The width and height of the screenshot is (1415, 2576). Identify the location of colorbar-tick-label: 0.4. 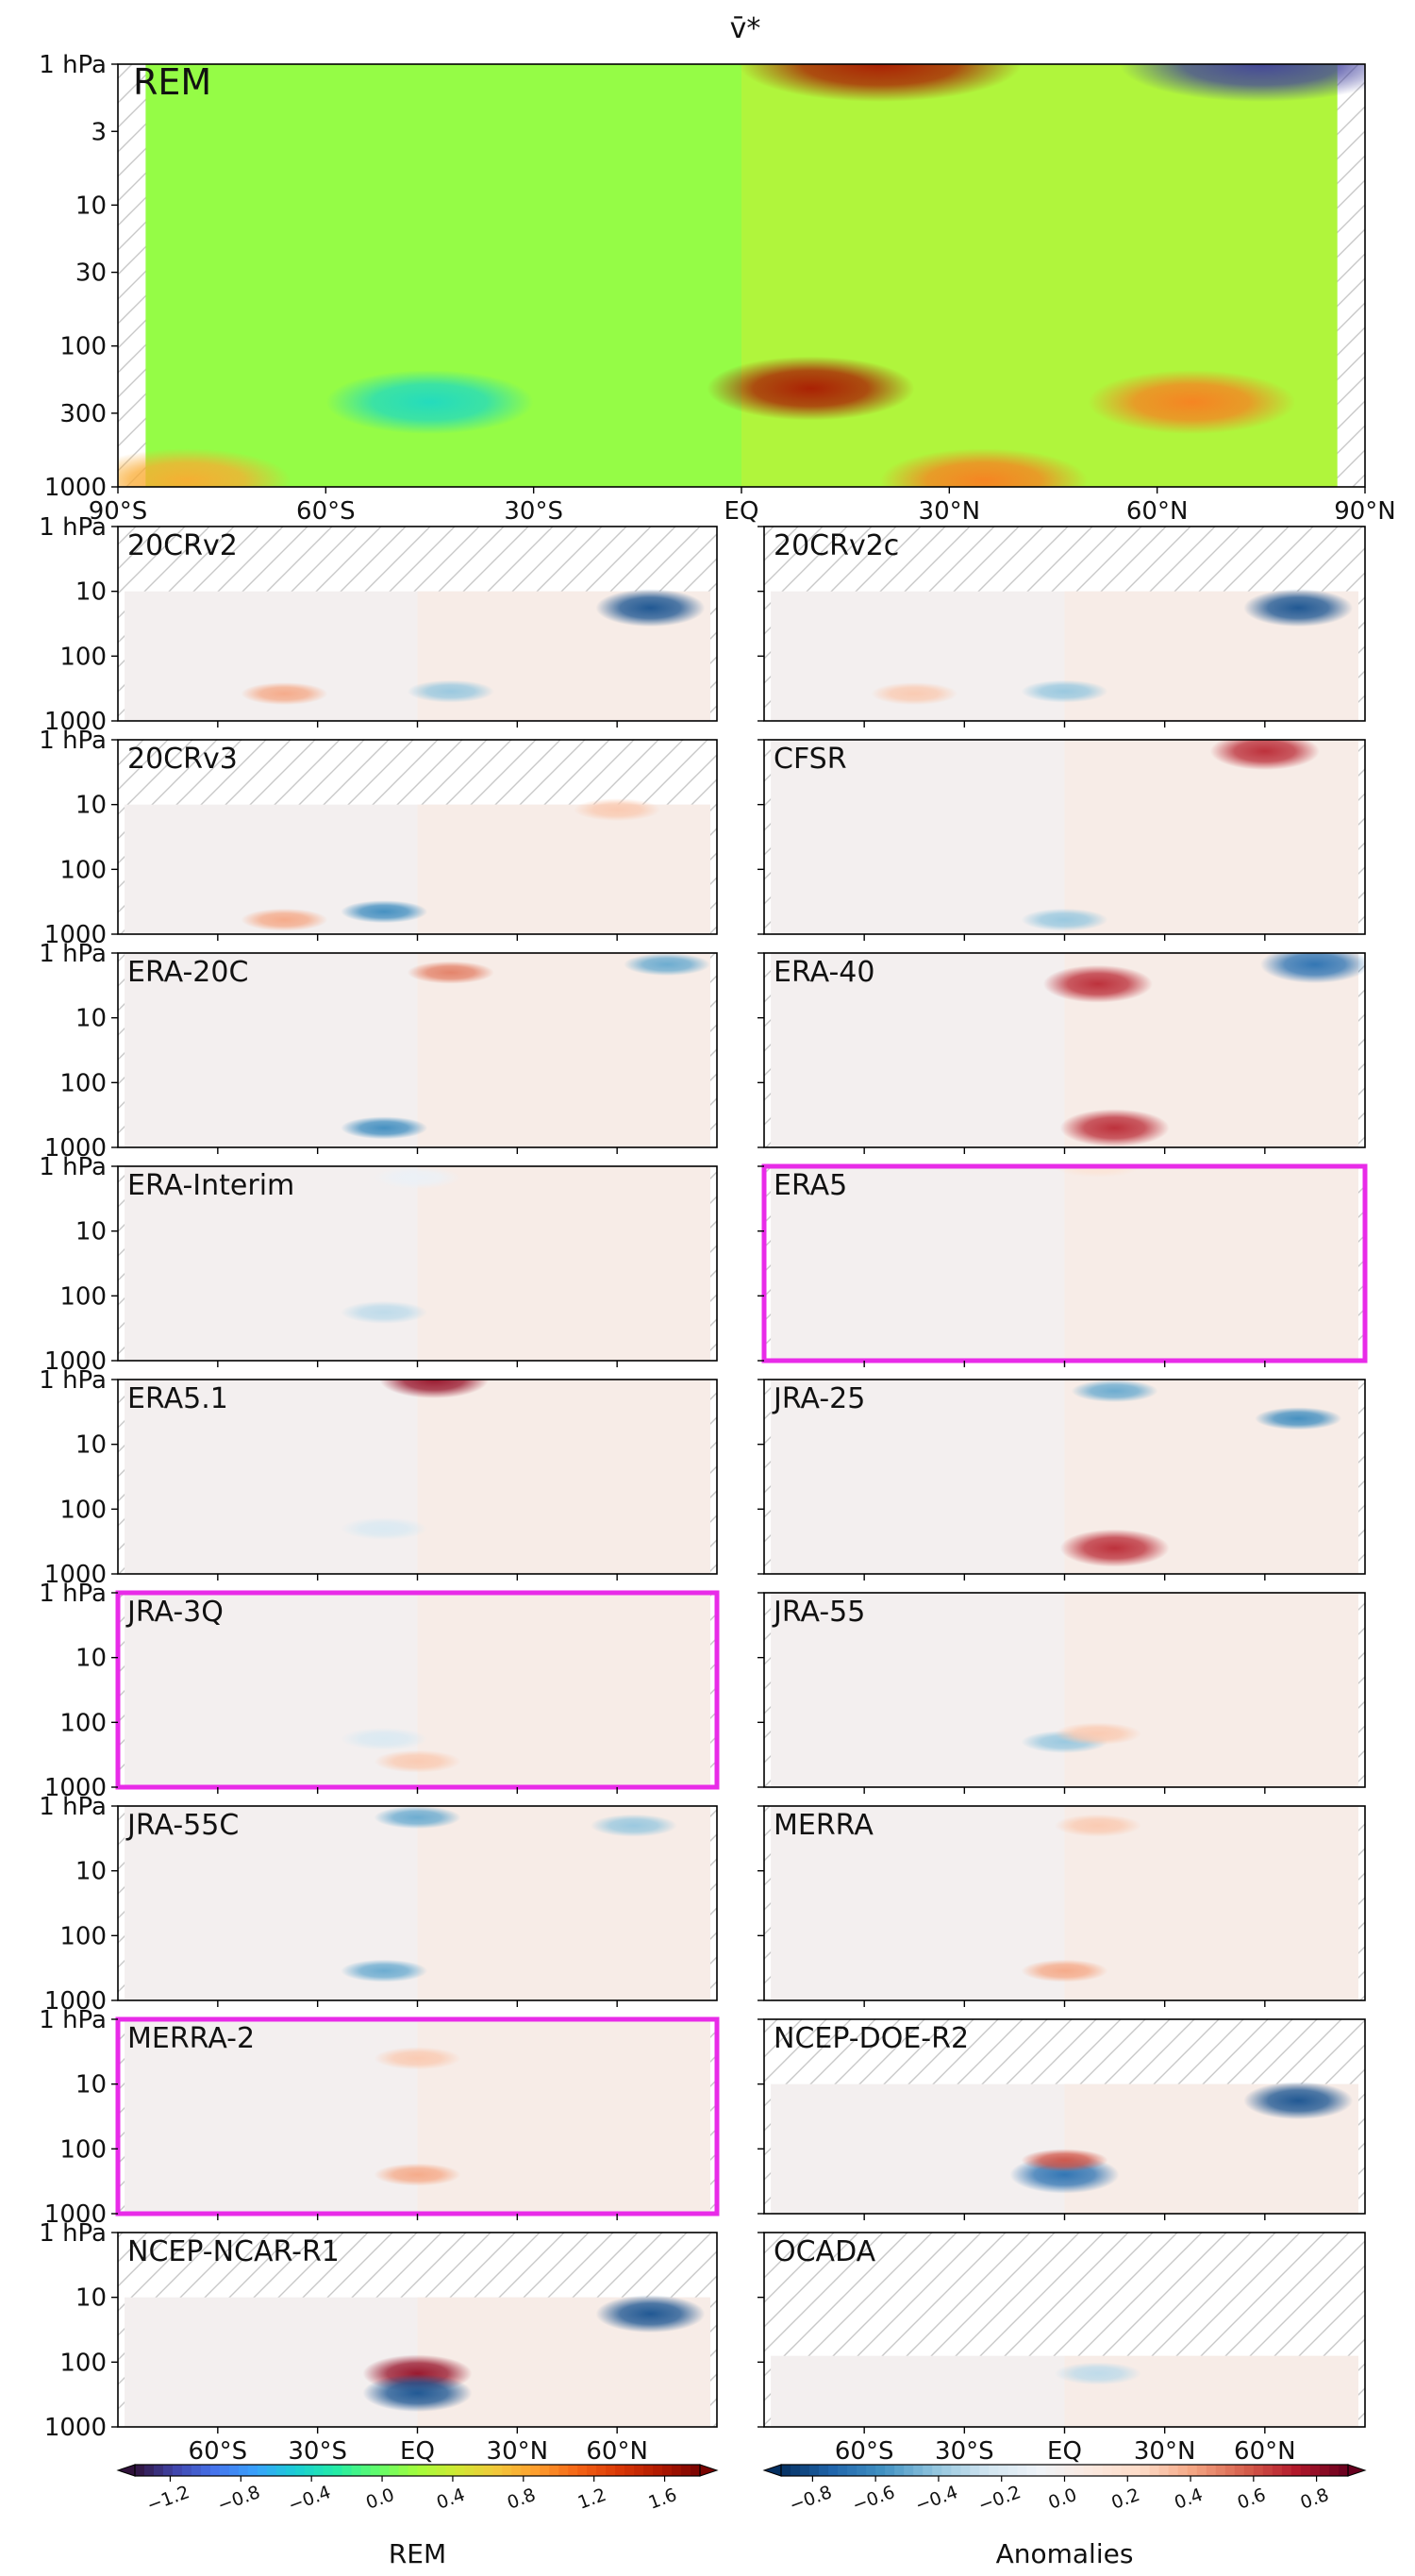
(451, 2499).